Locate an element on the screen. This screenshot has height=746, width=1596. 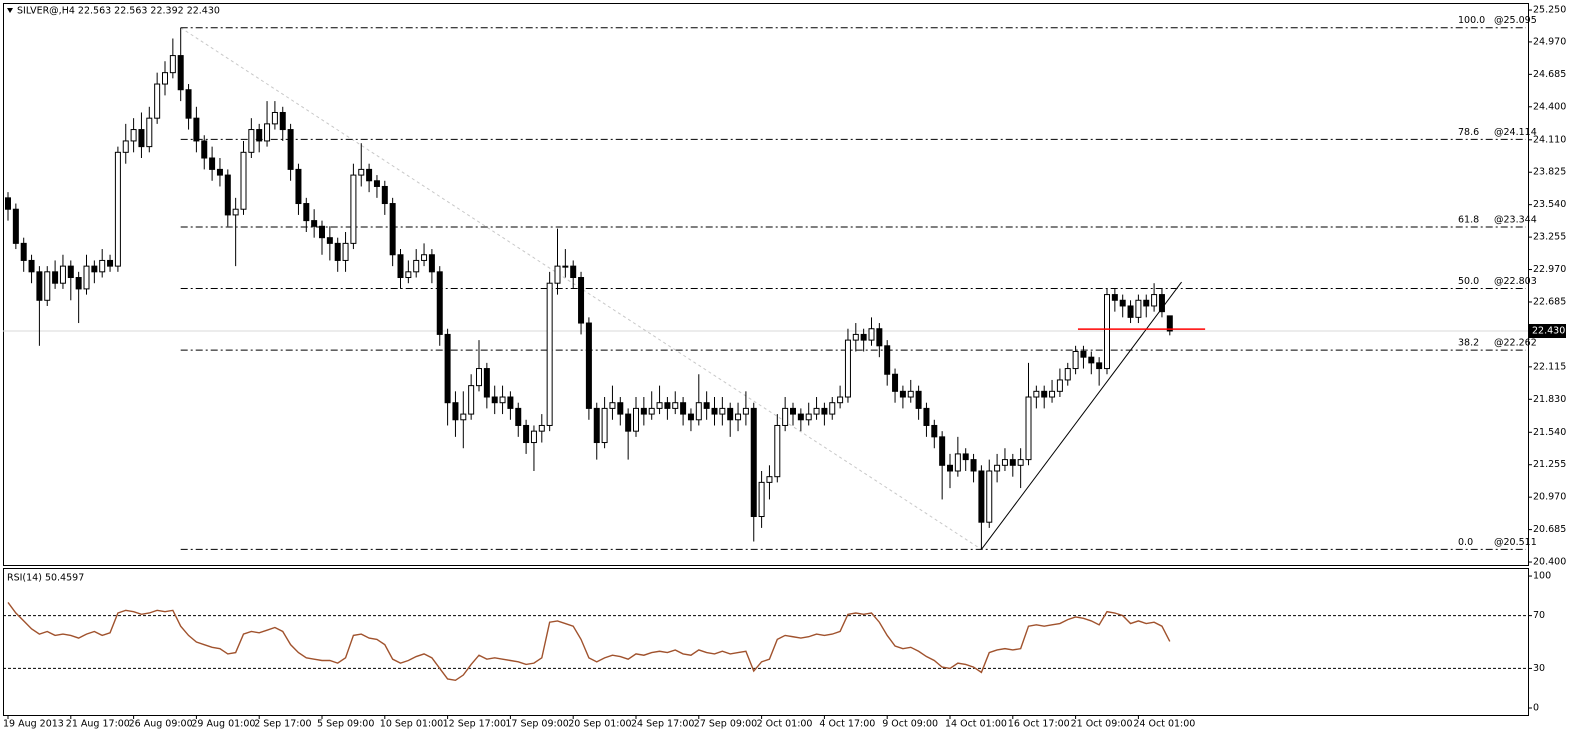
y-tick-label: 24.970 is located at coordinates (1549, 41).